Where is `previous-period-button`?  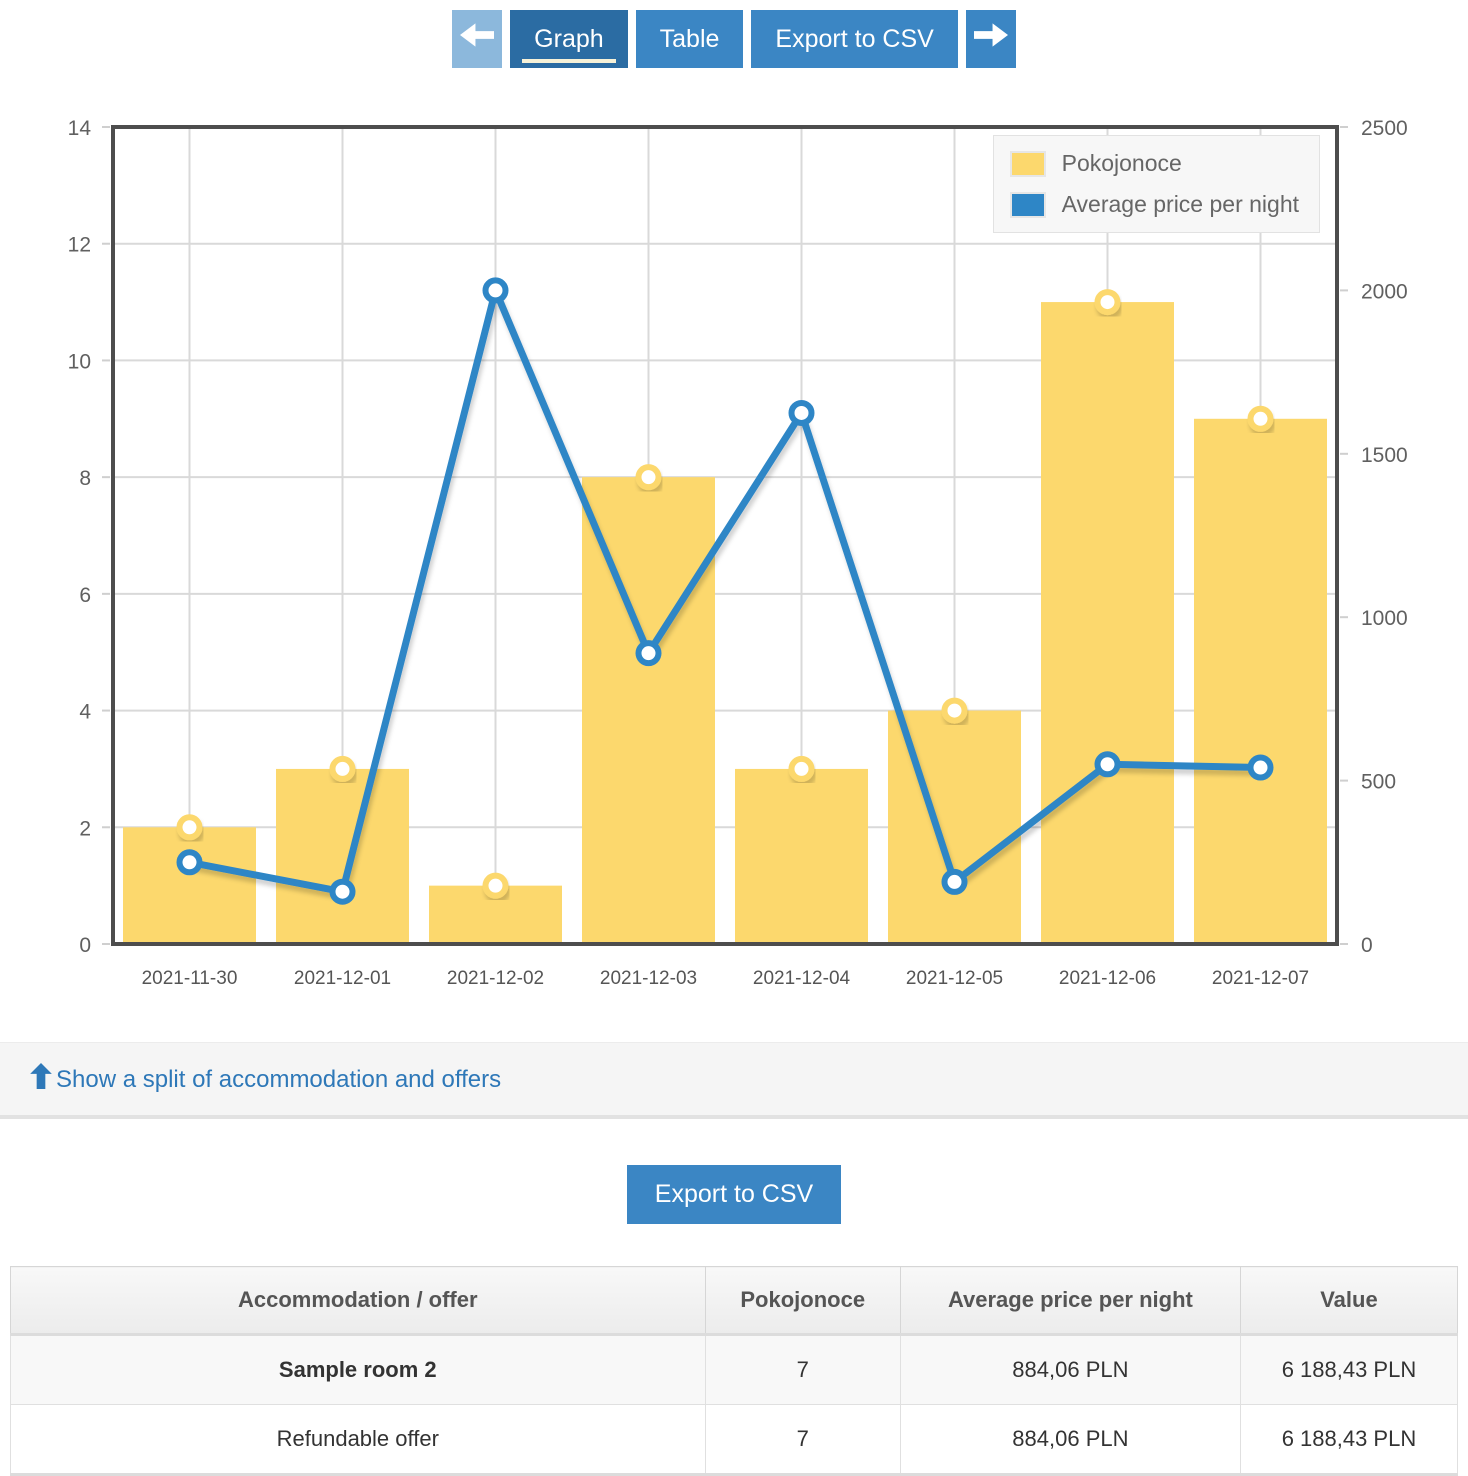 previous-period-button is located at coordinates (477, 39).